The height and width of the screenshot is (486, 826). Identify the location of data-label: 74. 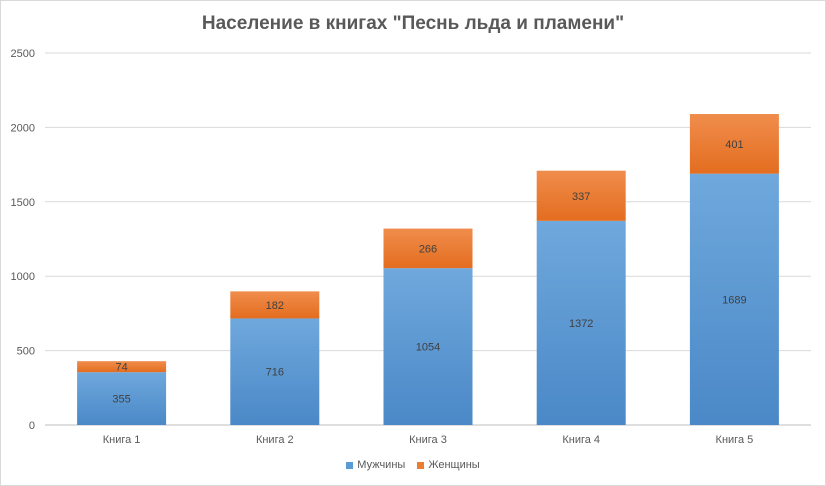
(121, 368).